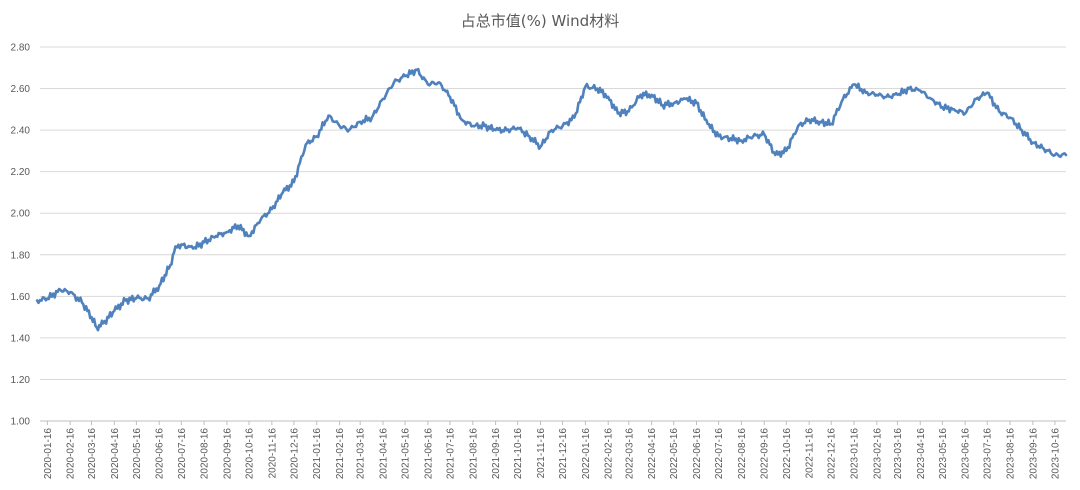  What do you see at coordinates (21, 422) in the screenshot?
I see `y-tick-label: 1.00` at bounding box center [21, 422].